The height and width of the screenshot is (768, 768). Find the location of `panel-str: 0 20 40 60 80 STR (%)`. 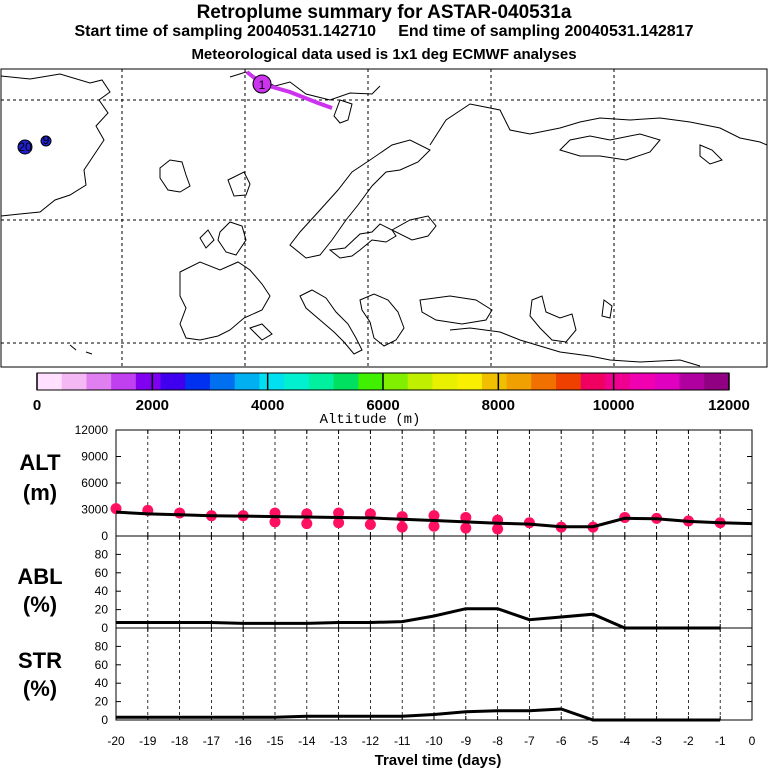

panel-str: 0 20 40 60 80 STR (%) is located at coordinates (385, 677).